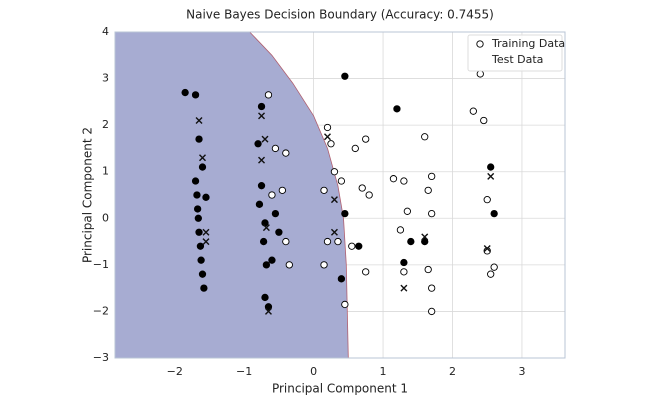 The width and height of the screenshot is (668, 409). What do you see at coordinates (313, 371) in the screenshot?
I see `x-tick-label: 0` at bounding box center [313, 371].